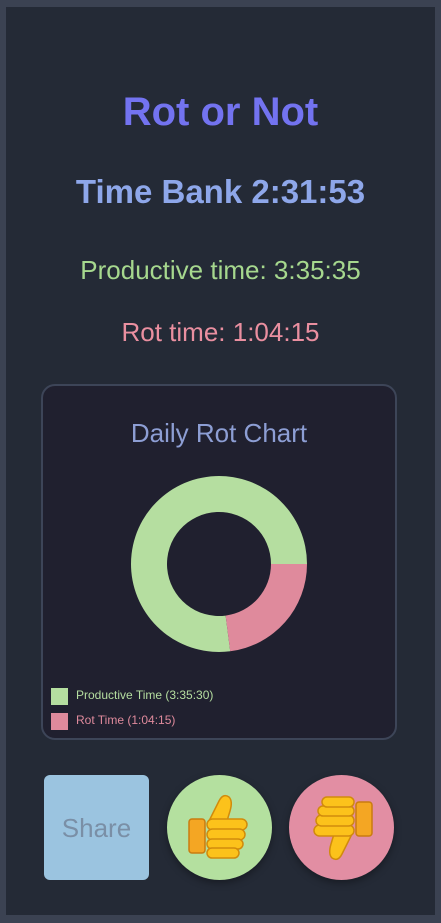  What do you see at coordinates (96, 827) in the screenshot?
I see `share-button: Share` at bounding box center [96, 827].